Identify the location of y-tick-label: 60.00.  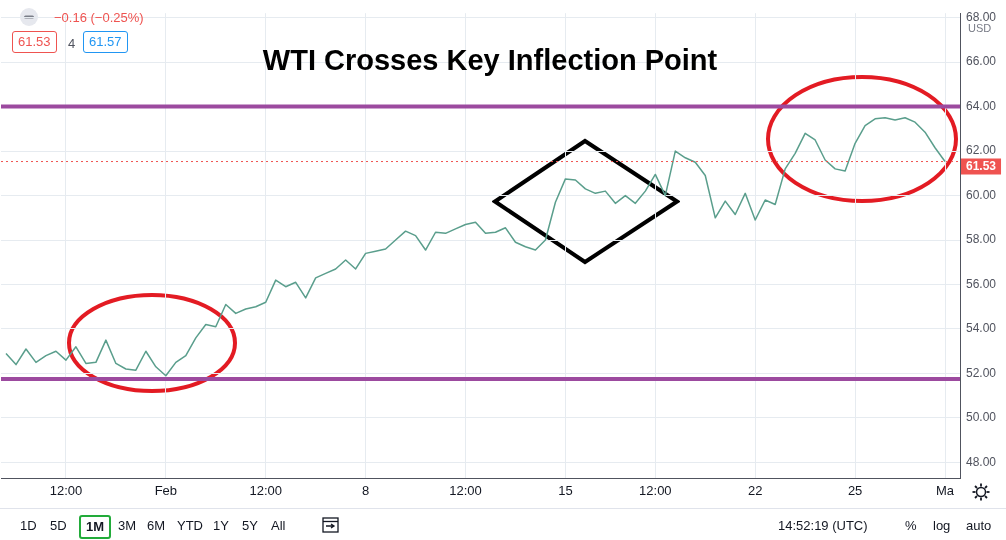
(981, 194).